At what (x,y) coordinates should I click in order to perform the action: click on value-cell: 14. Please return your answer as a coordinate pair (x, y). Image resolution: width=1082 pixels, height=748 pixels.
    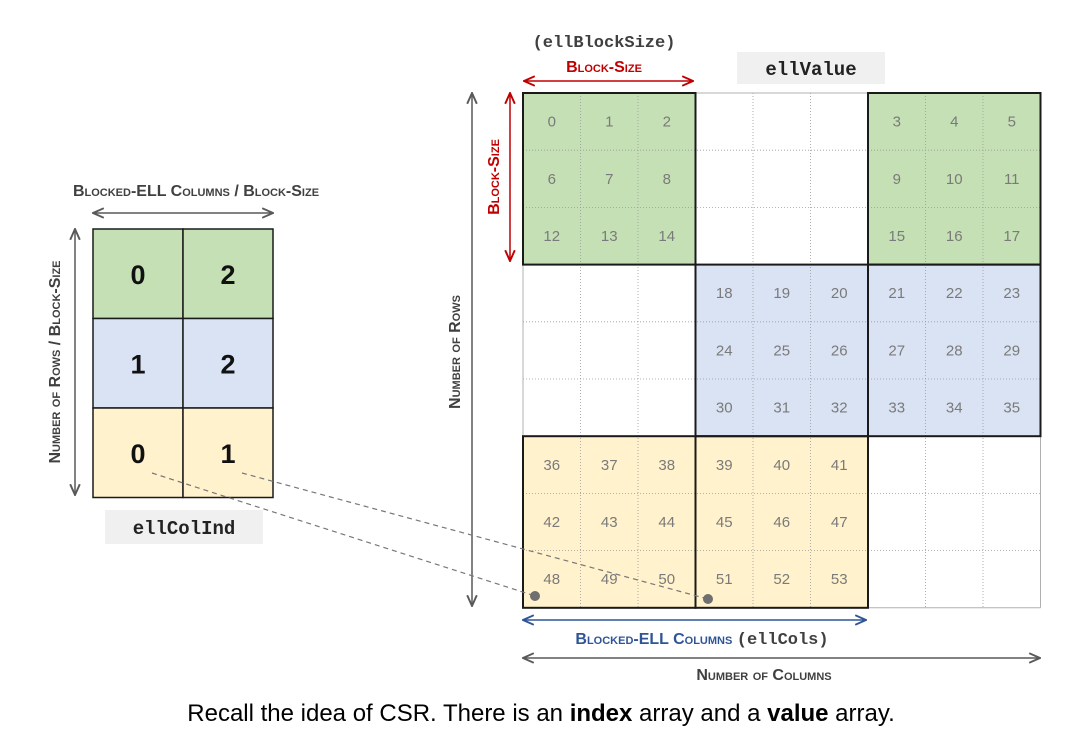
    Looking at the image, I should click on (666, 236).